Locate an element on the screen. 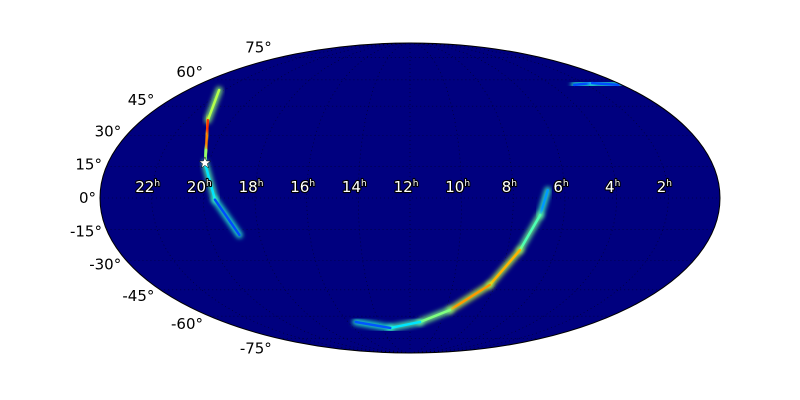 The height and width of the screenshot is (400, 800). dec-tick-label: 0° is located at coordinates (87, 198).